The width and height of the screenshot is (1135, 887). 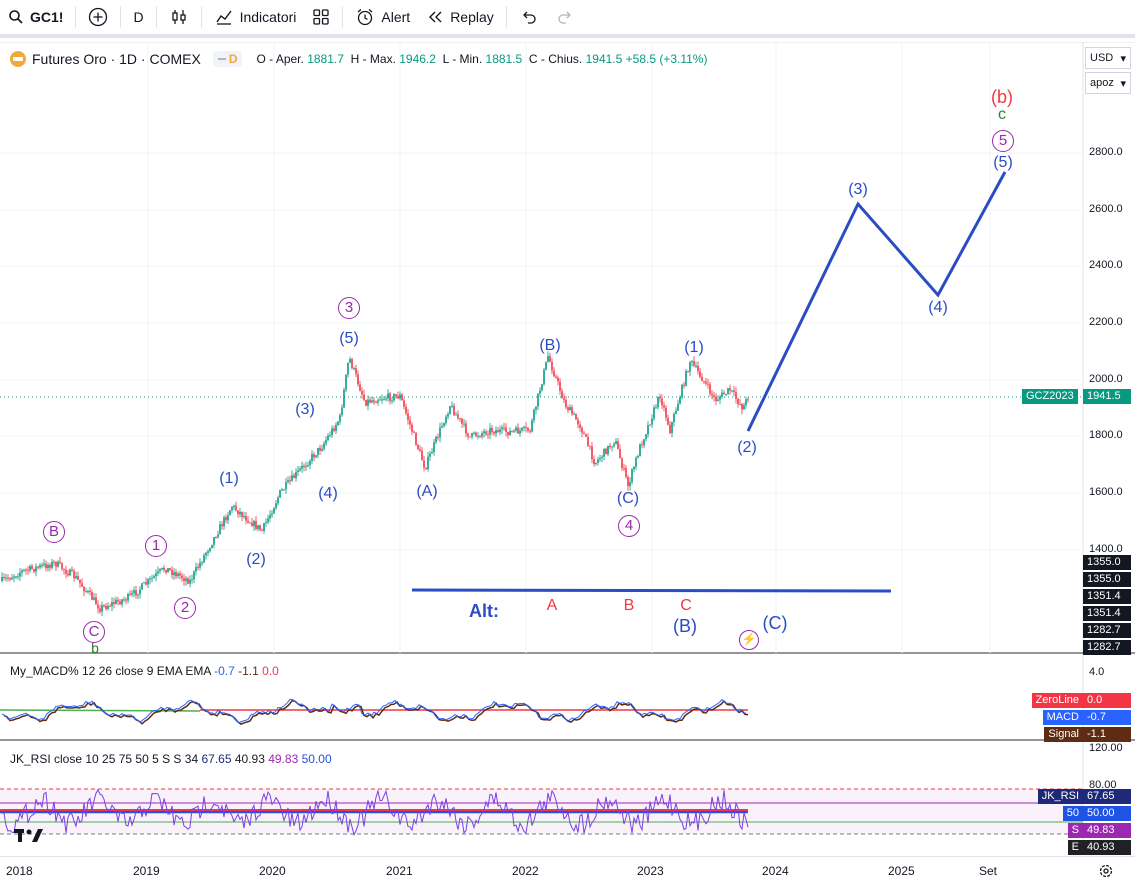 I want to click on price-axis-label: 2400.0, so click(x=1106, y=265).